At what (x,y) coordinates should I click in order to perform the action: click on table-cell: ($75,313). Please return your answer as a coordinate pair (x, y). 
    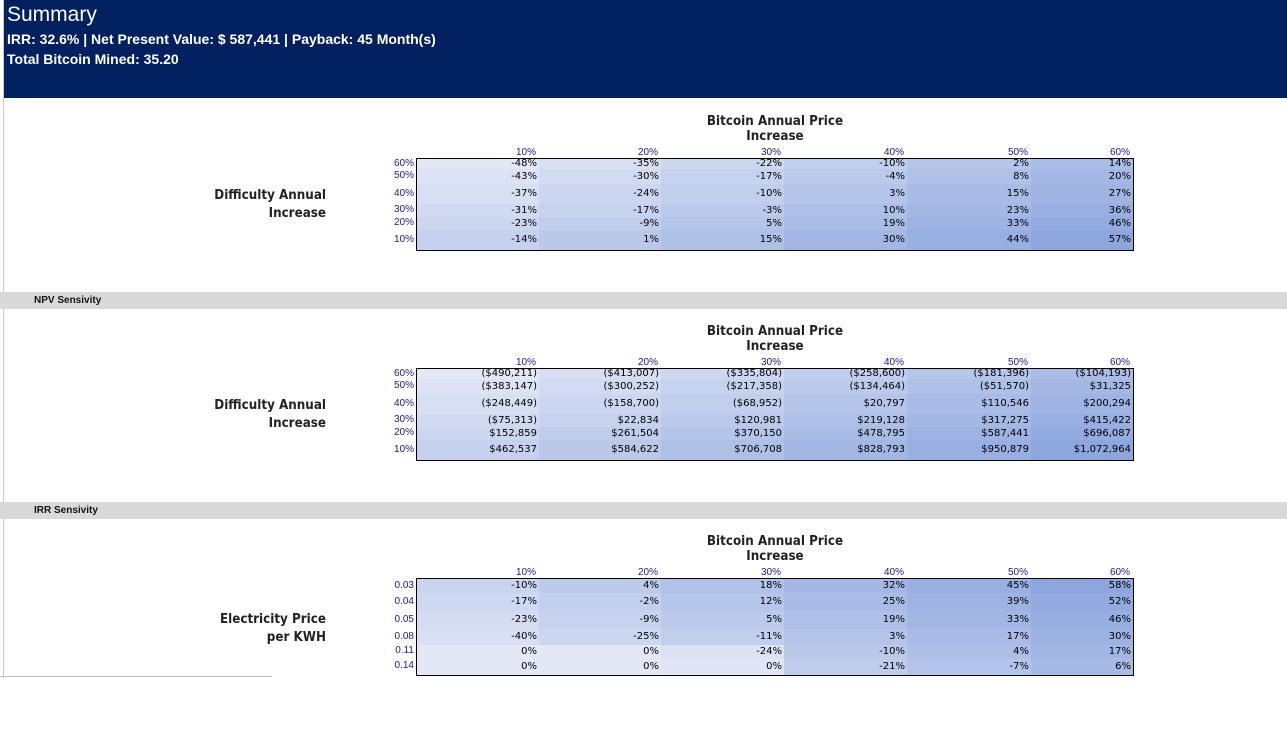
    Looking at the image, I should click on (478, 420).